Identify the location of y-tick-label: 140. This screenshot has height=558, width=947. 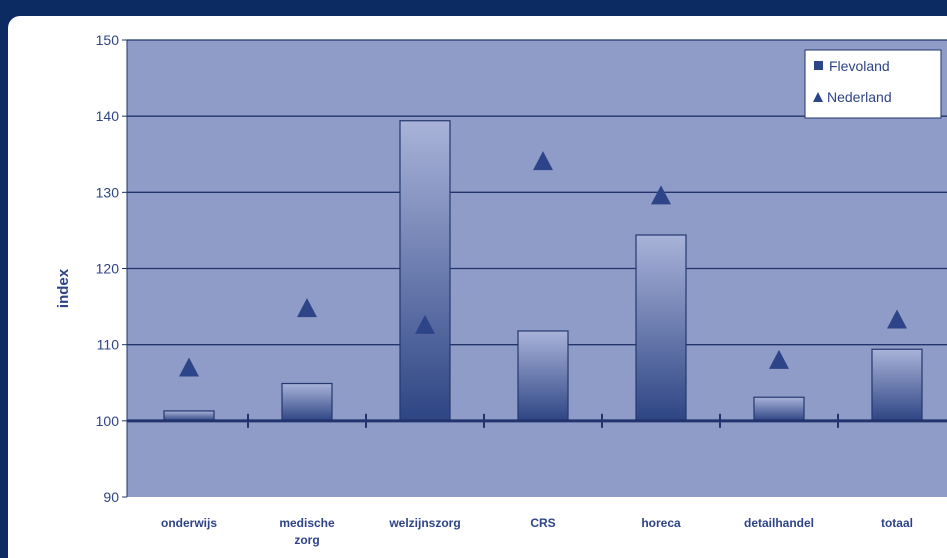
(108, 116).